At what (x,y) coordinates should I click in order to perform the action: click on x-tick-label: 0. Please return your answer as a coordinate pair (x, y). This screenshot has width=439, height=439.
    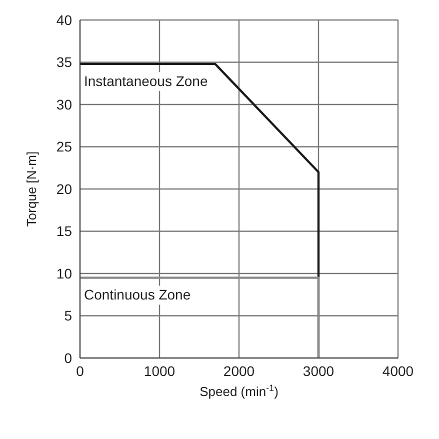
    Looking at the image, I should click on (80, 370).